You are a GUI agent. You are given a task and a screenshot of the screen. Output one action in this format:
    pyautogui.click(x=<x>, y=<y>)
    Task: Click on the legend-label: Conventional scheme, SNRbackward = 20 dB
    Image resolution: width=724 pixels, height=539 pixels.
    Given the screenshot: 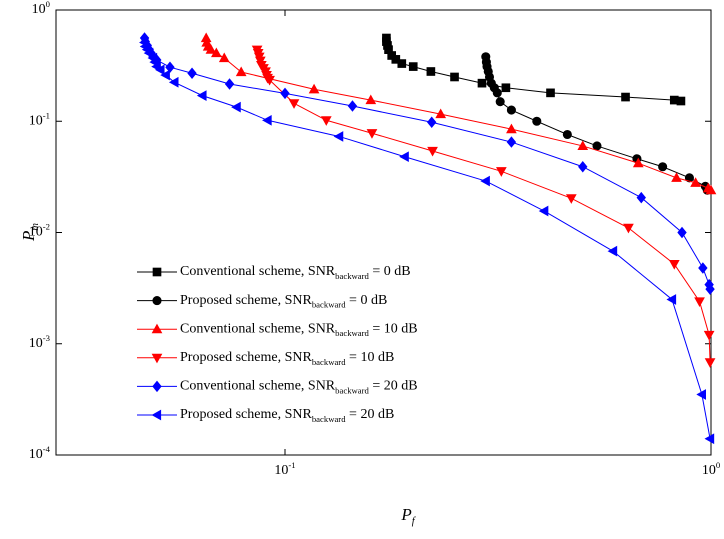 What is the action you would take?
    pyautogui.click(x=299, y=387)
    